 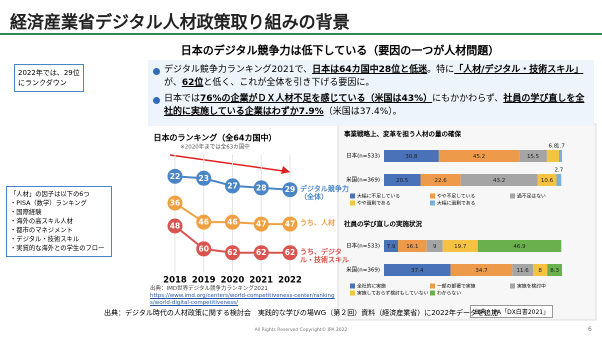 What do you see at coordinates (383, 223) in the screenshot?
I see `survey-title: 社員の学び直しの実施状況` at bounding box center [383, 223].